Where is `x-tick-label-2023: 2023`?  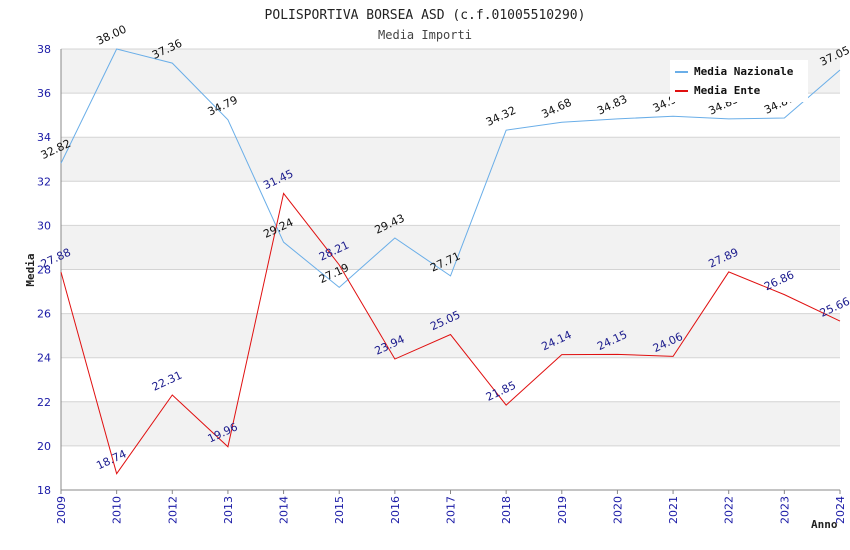
x-tick-label-2023: 2023 is located at coordinates (784, 510).